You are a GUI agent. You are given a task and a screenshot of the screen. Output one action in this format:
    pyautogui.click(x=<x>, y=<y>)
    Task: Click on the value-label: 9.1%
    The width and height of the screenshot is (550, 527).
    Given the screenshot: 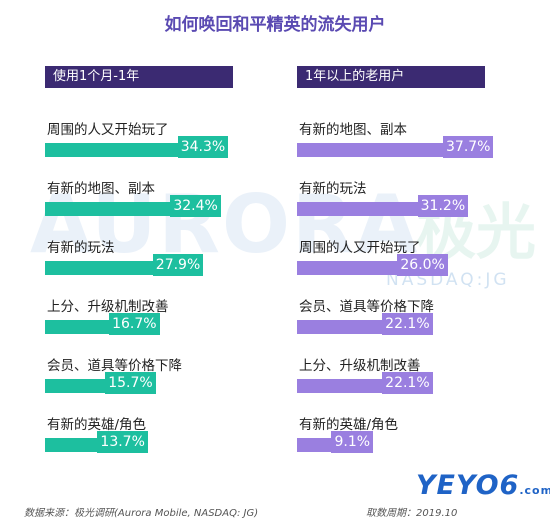 What is the action you would take?
    pyautogui.click(x=352, y=442)
    